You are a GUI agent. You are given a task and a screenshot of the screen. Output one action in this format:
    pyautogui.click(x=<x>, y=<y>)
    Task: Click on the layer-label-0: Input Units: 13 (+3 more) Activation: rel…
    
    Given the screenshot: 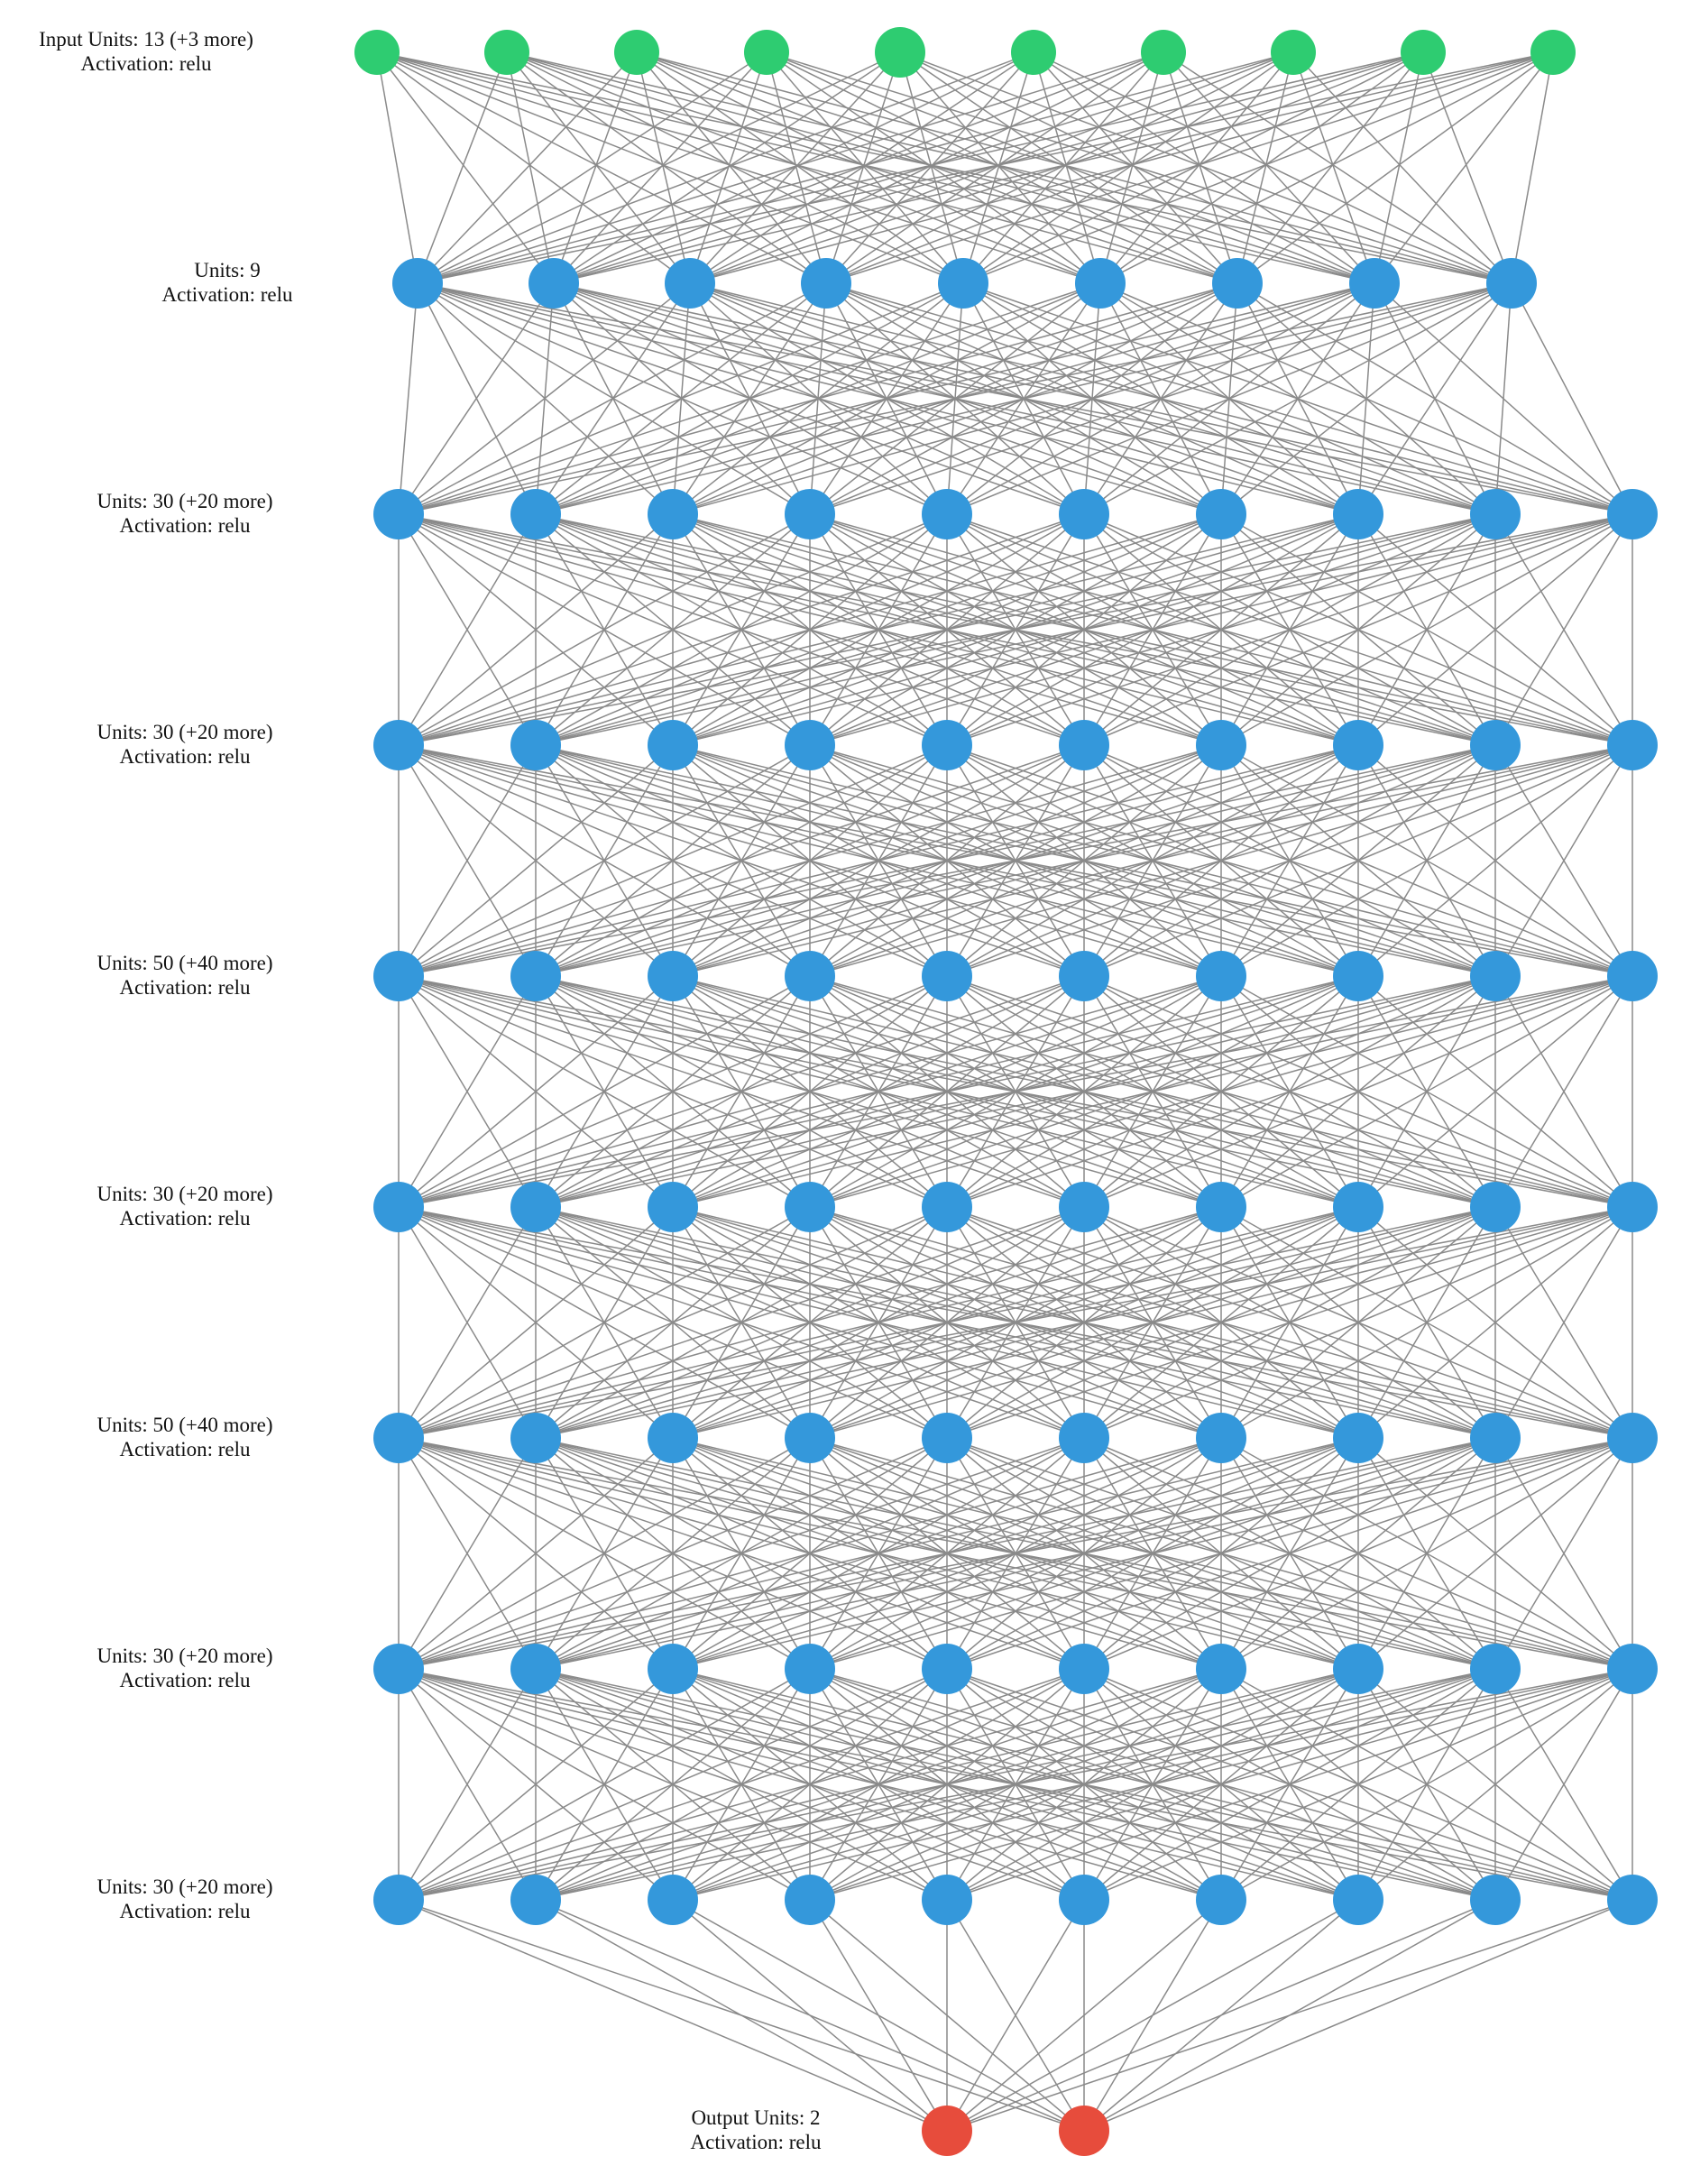 What is the action you would take?
    pyautogui.click(x=146, y=51)
    